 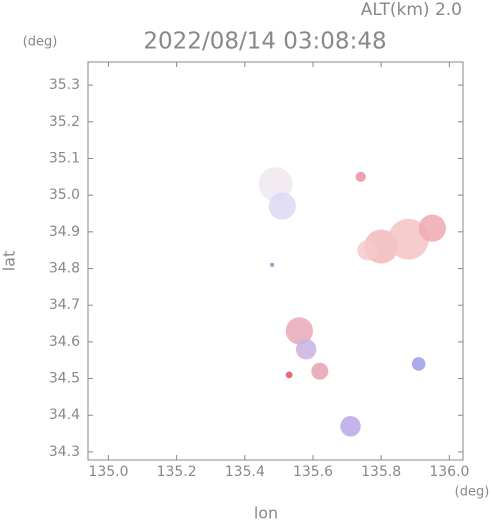 What do you see at coordinates (449, 472) in the screenshot?
I see `x-tick-label: 136.0` at bounding box center [449, 472].